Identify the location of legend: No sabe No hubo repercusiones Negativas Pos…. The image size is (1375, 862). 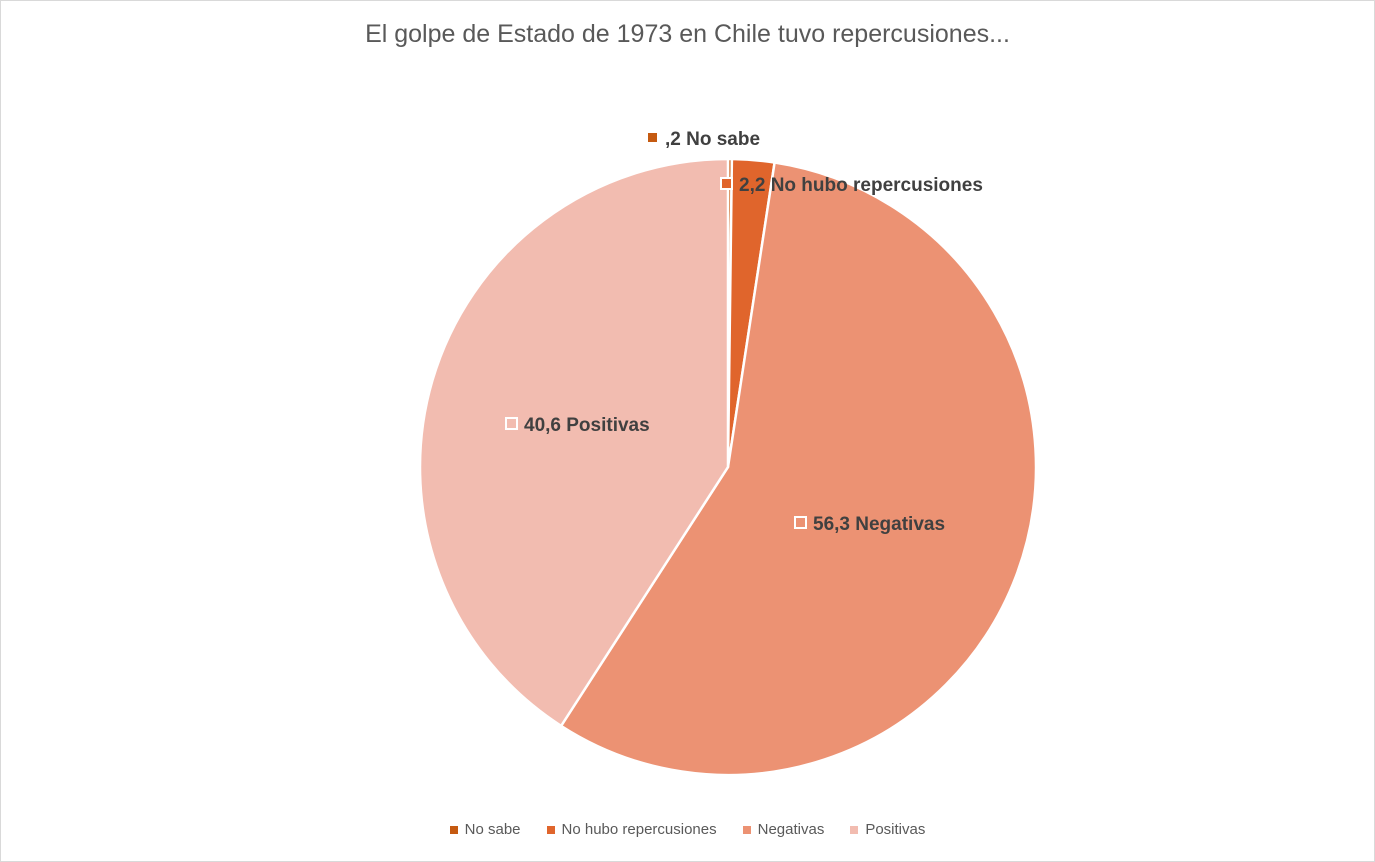
(687, 829).